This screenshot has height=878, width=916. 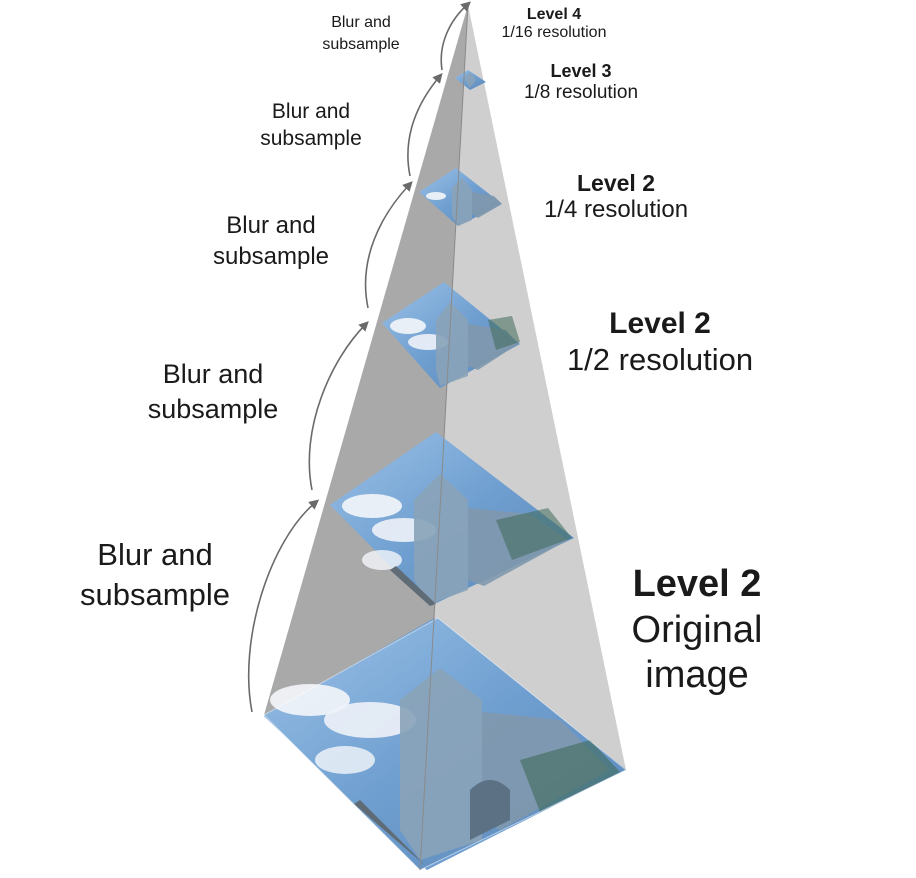 I want to click on level-4-image, so click(x=470, y=80).